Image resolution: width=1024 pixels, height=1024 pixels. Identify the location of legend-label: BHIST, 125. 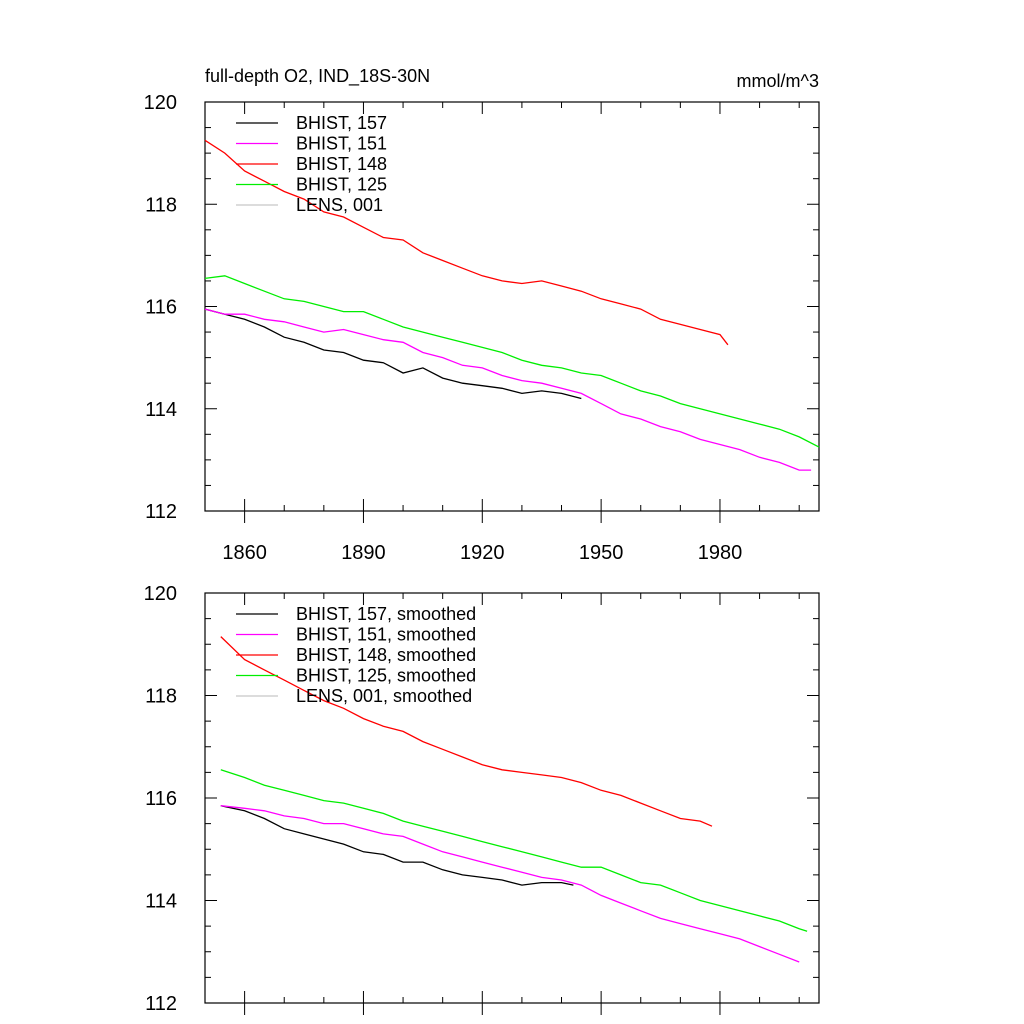
(341, 185).